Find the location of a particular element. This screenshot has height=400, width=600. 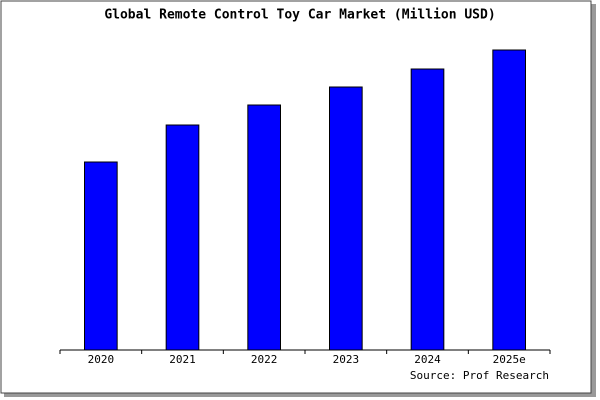

x-tick-label: 2022 is located at coordinates (264, 359).